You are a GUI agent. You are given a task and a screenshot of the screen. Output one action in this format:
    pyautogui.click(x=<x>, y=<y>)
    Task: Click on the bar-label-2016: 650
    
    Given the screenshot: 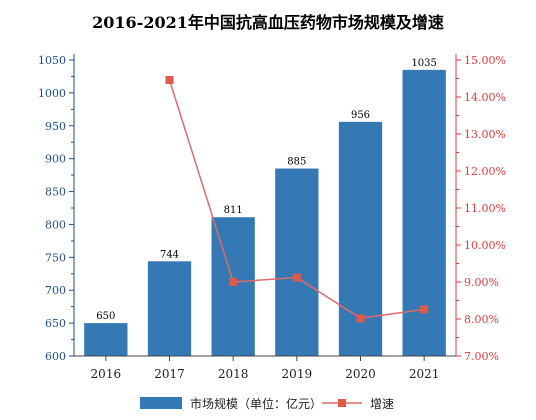 What is the action you would take?
    pyautogui.click(x=105, y=316)
    